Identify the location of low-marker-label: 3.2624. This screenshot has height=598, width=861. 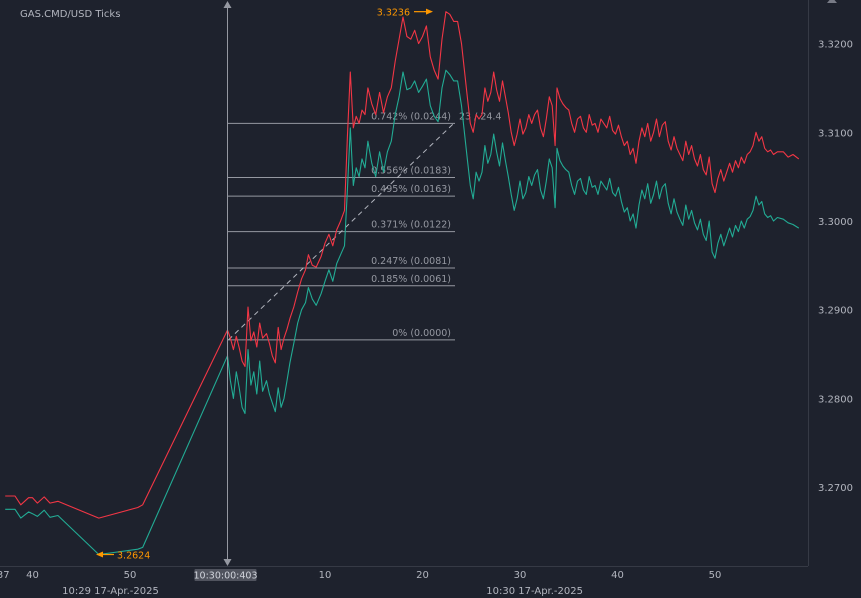
(133, 556).